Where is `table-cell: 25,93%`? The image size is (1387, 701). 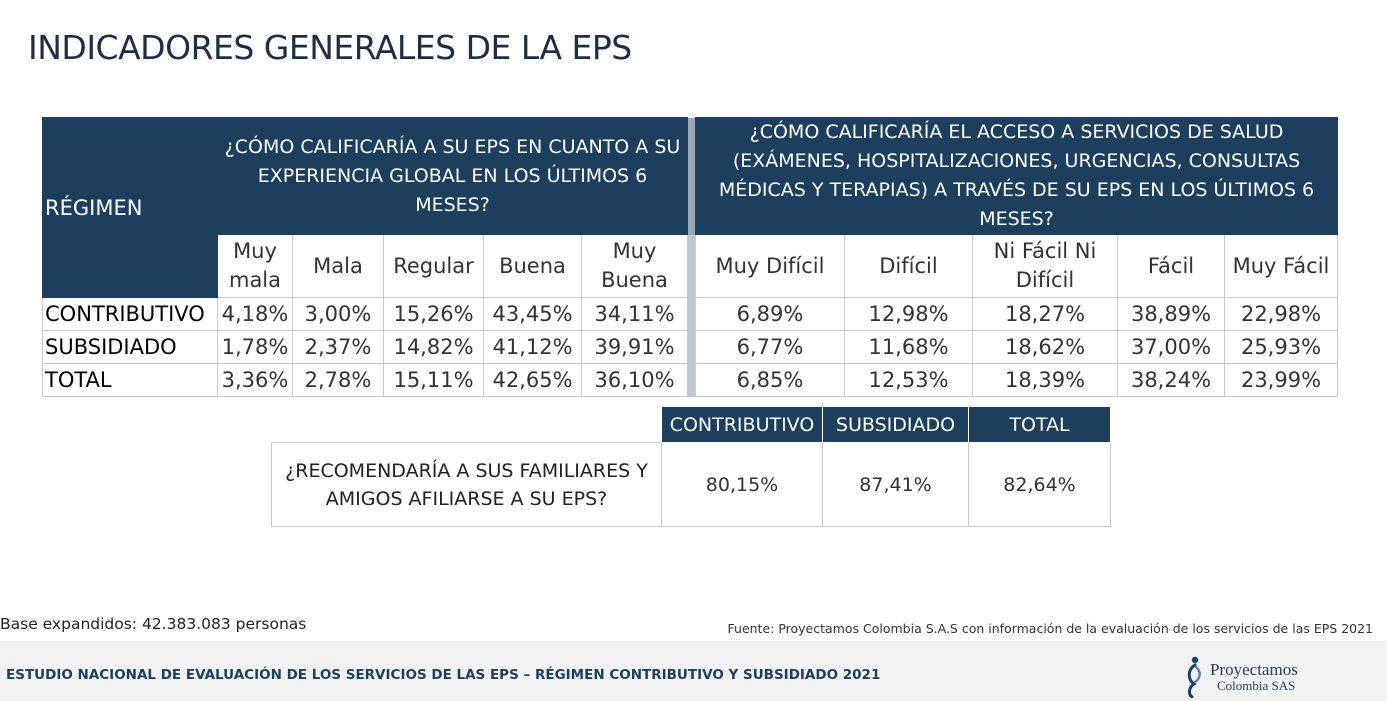
table-cell: 25,93% is located at coordinates (1281, 347).